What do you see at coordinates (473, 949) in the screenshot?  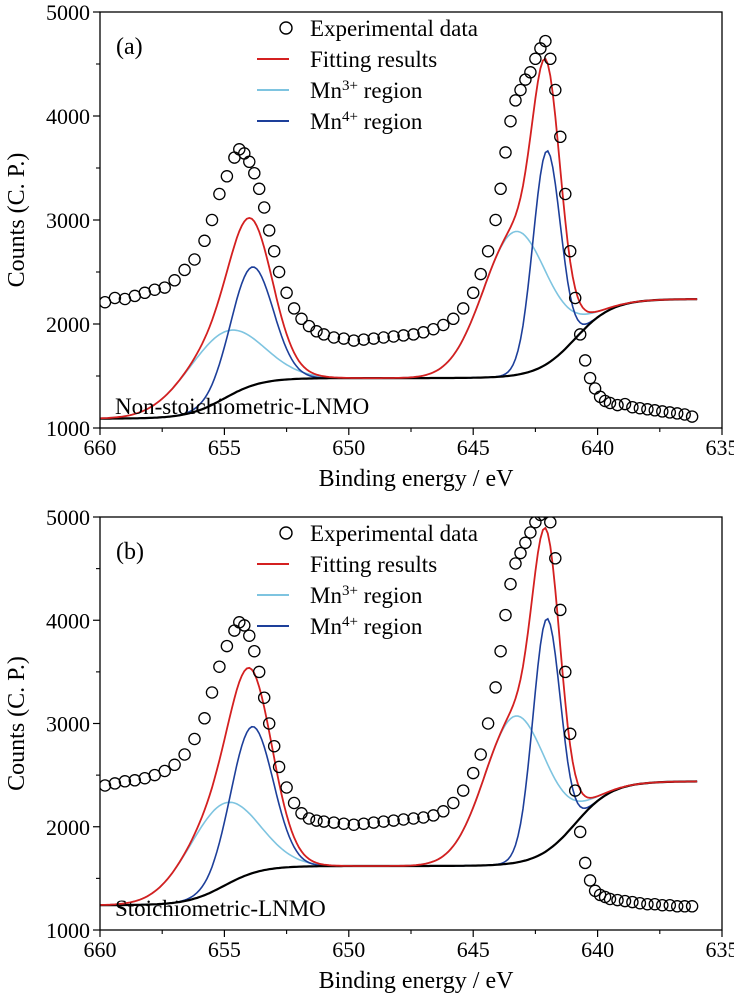 I see `x-tick-label: 645` at bounding box center [473, 949].